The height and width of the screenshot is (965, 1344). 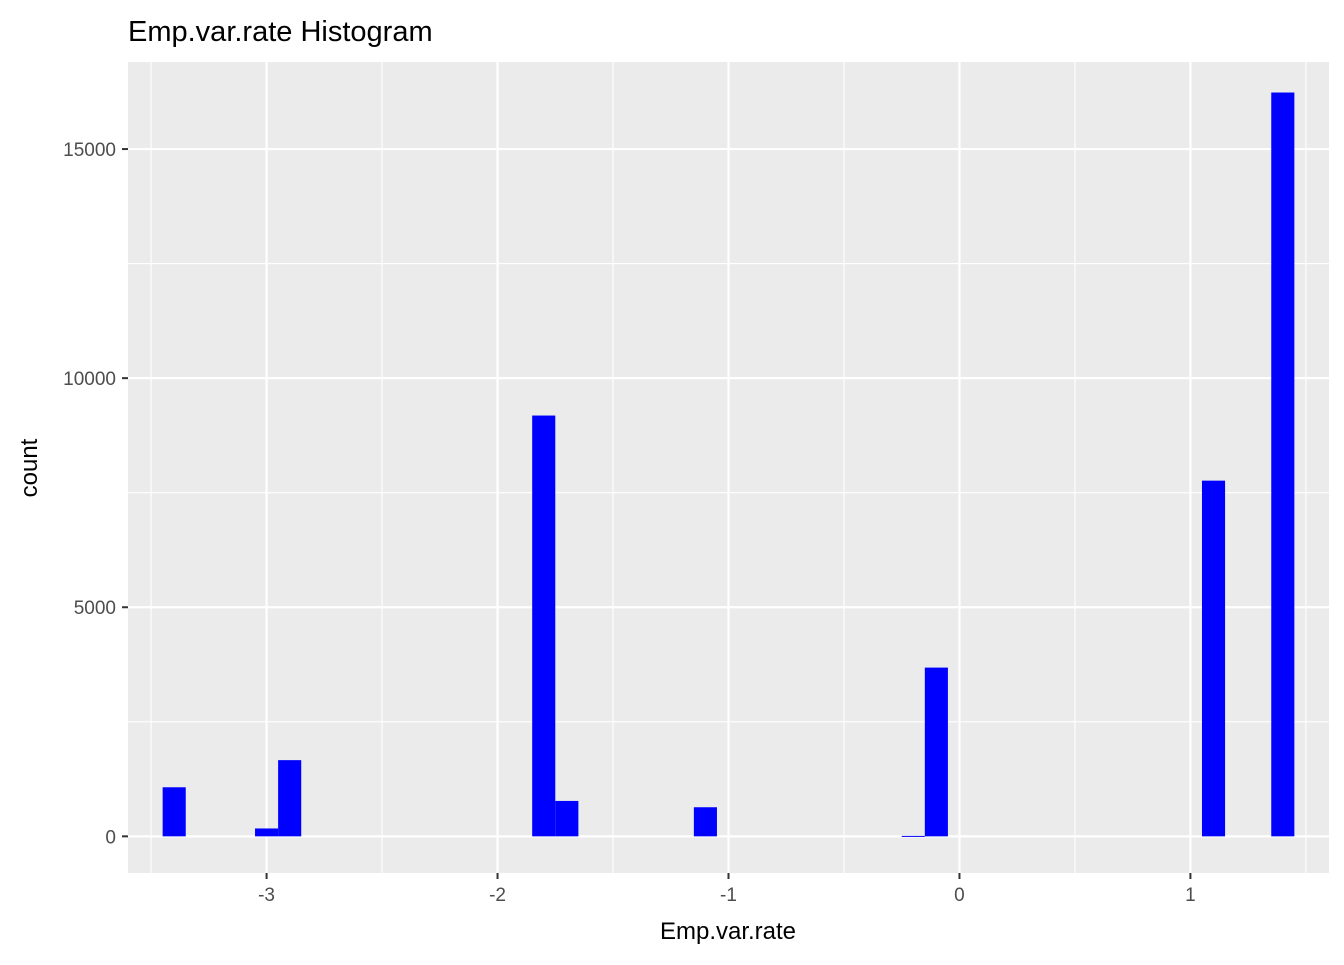 What do you see at coordinates (728, 931) in the screenshot?
I see `x-axis-title: Emp.var.rate` at bounding box center [728, 931].